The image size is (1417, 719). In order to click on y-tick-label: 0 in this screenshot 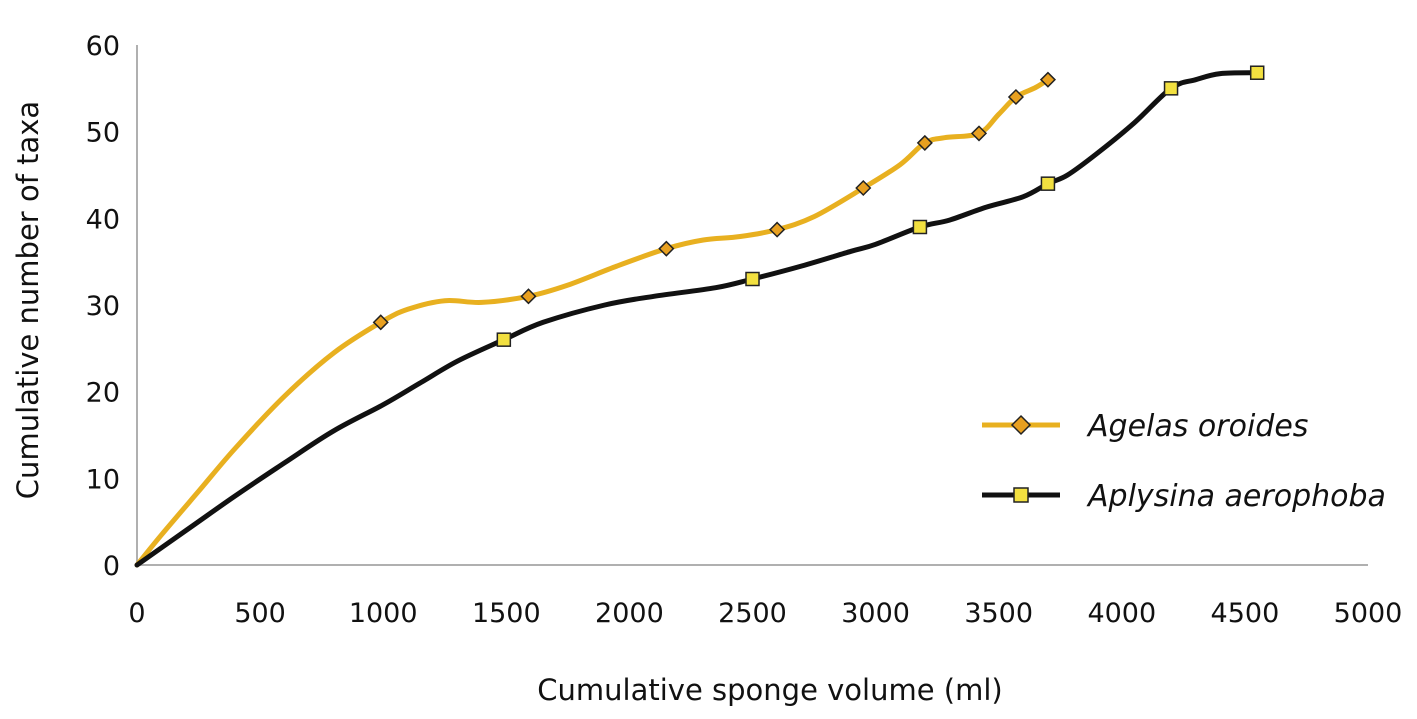, I will do `click(111, 566)`.